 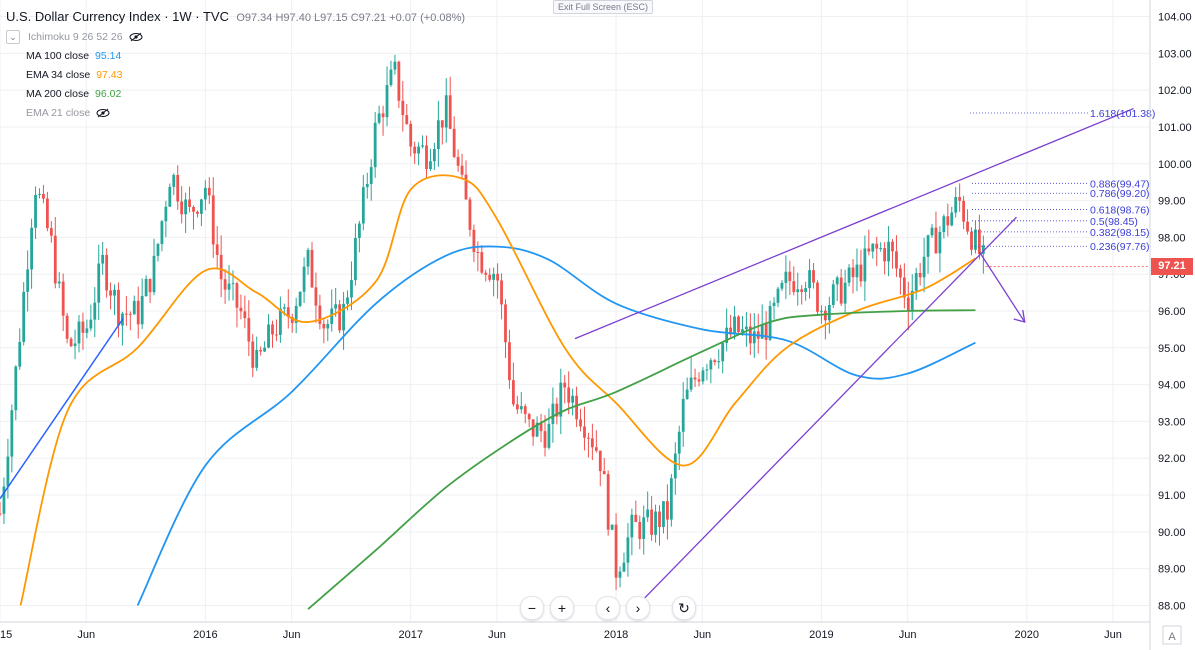 What do you see at coordinates (235, 93) in the screenshot?
I see `indicator-row: MA 200 close 96.02` at bounding box center [235, 93].